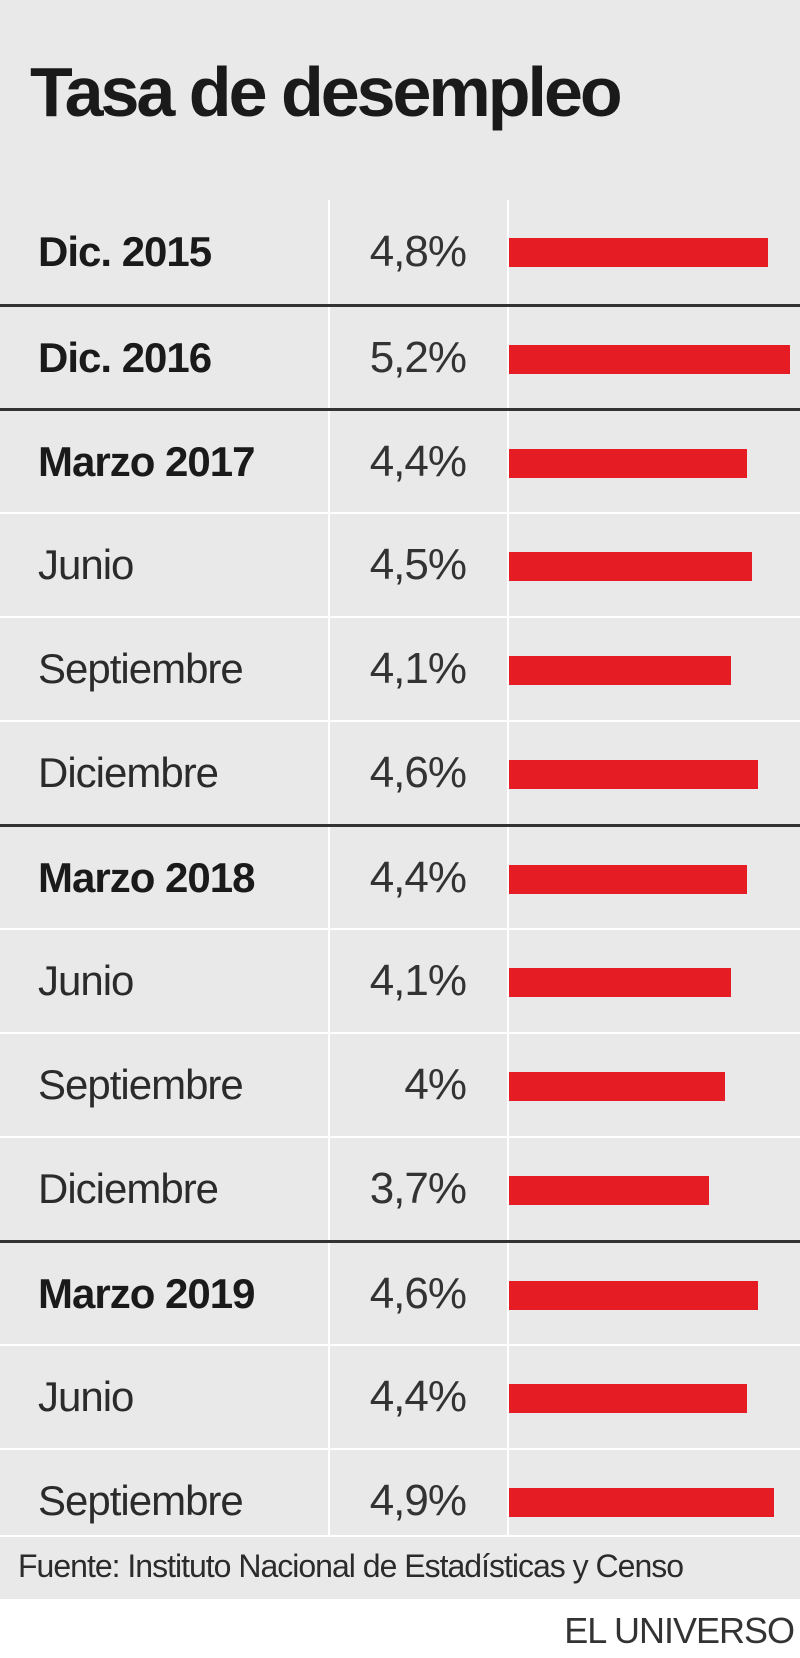 This screenshot has height=1658, width=800. Describe the element at coordinates (418, 251) in the screenshot. I see `value-label: 4,8%` at that location.